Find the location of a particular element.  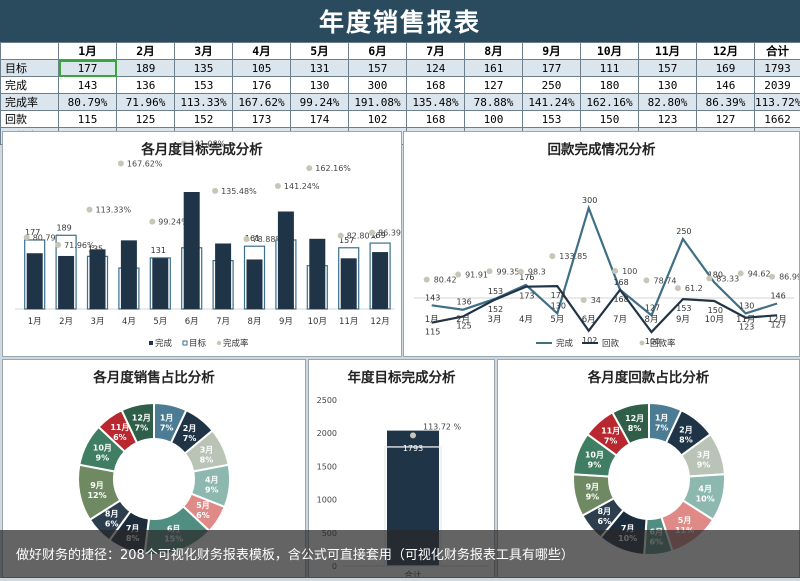

table-cell: 71.96% is located at coordinates (146, 102).